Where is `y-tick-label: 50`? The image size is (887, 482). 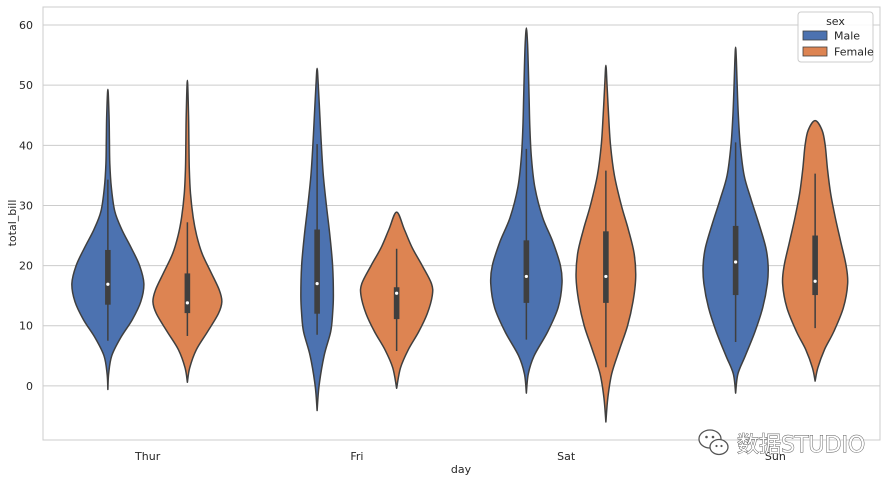 y-tick-label: 50 is located at coordinates (26, 85).